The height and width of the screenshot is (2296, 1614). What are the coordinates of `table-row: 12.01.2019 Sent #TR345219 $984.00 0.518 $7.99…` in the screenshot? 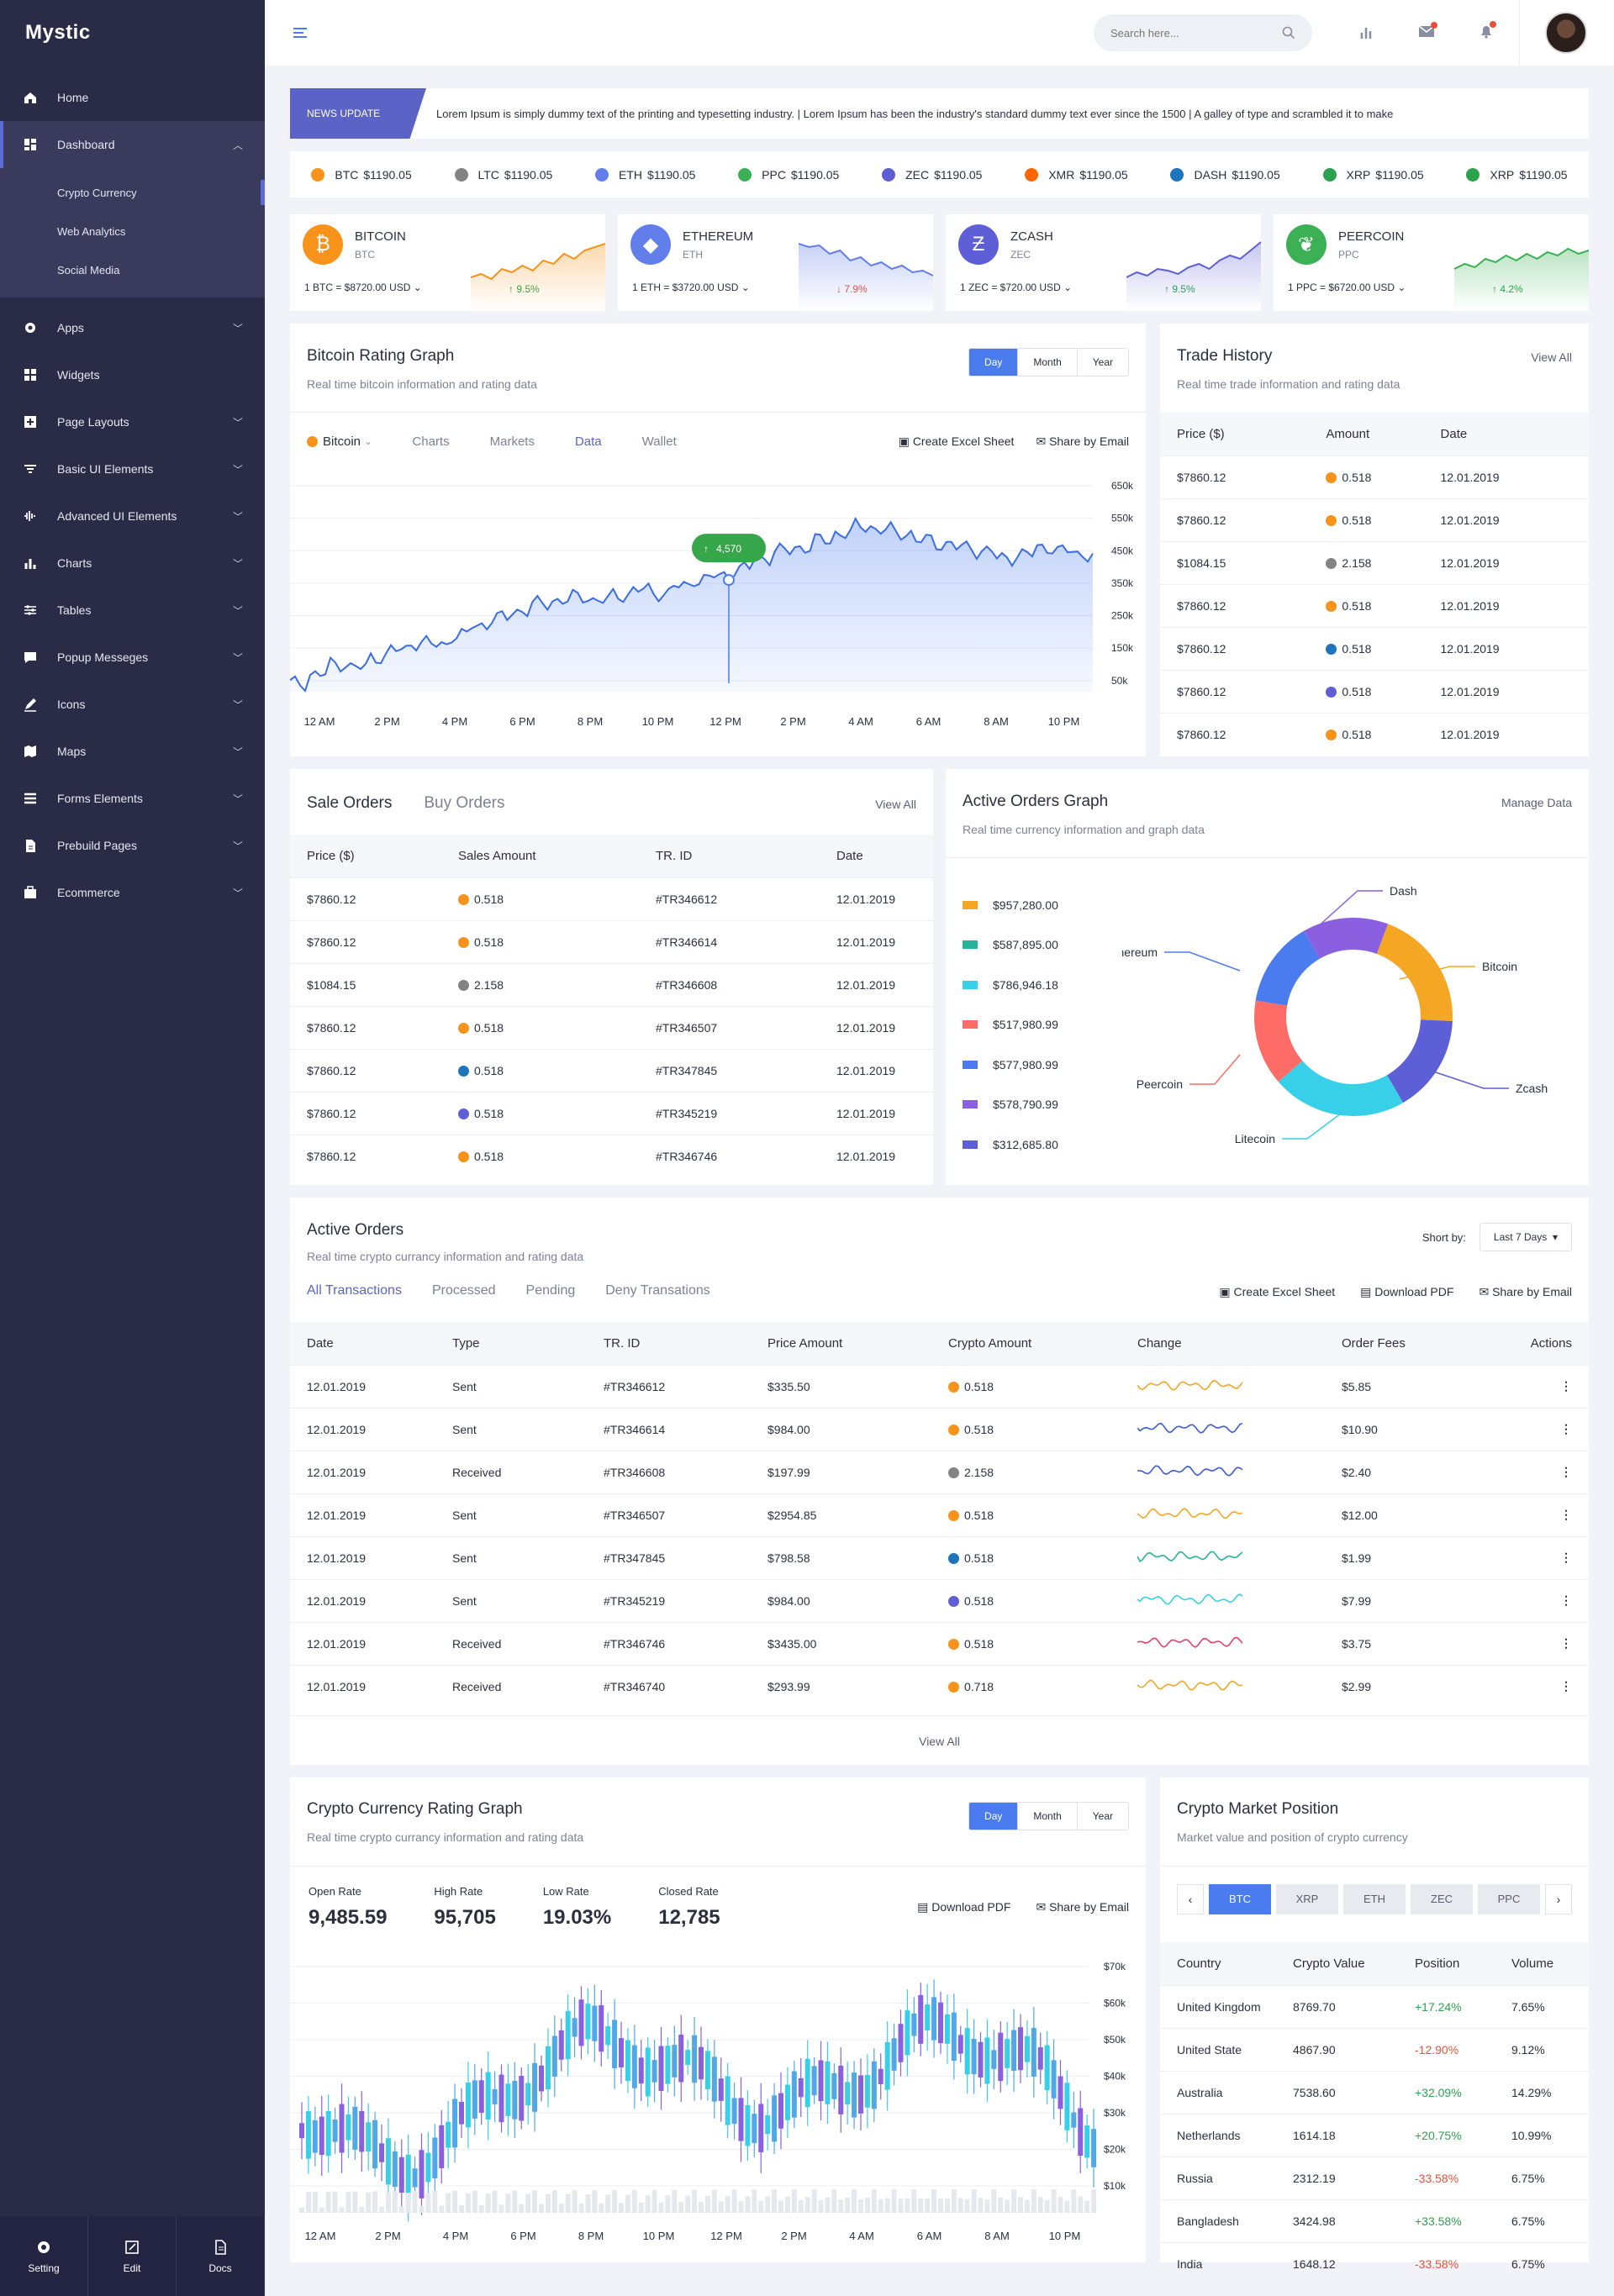 It's located at (939, 1600).